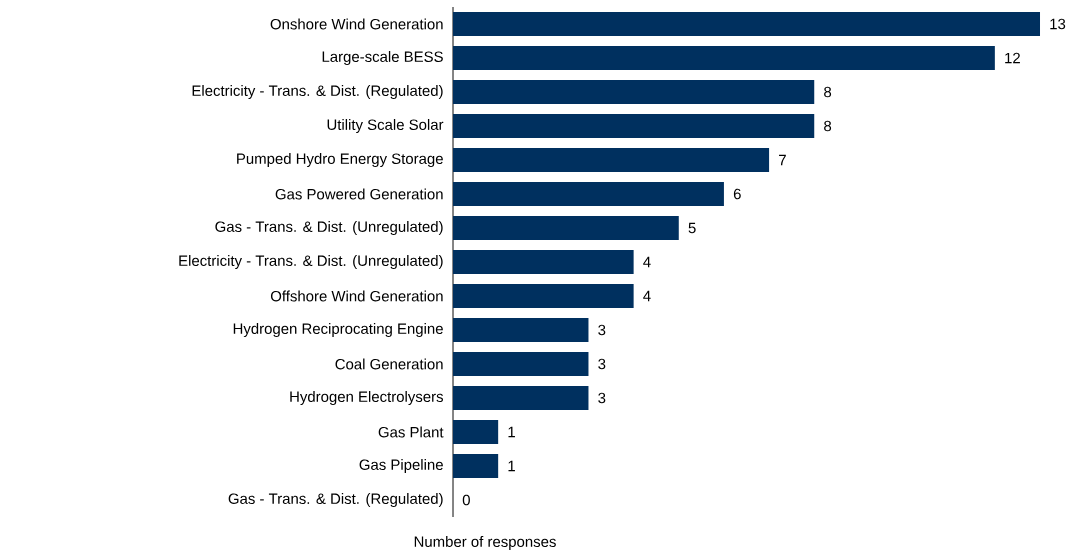 This screenshot has height=558, width=1089. I want to click on data-label: 0, so click(466, 500).